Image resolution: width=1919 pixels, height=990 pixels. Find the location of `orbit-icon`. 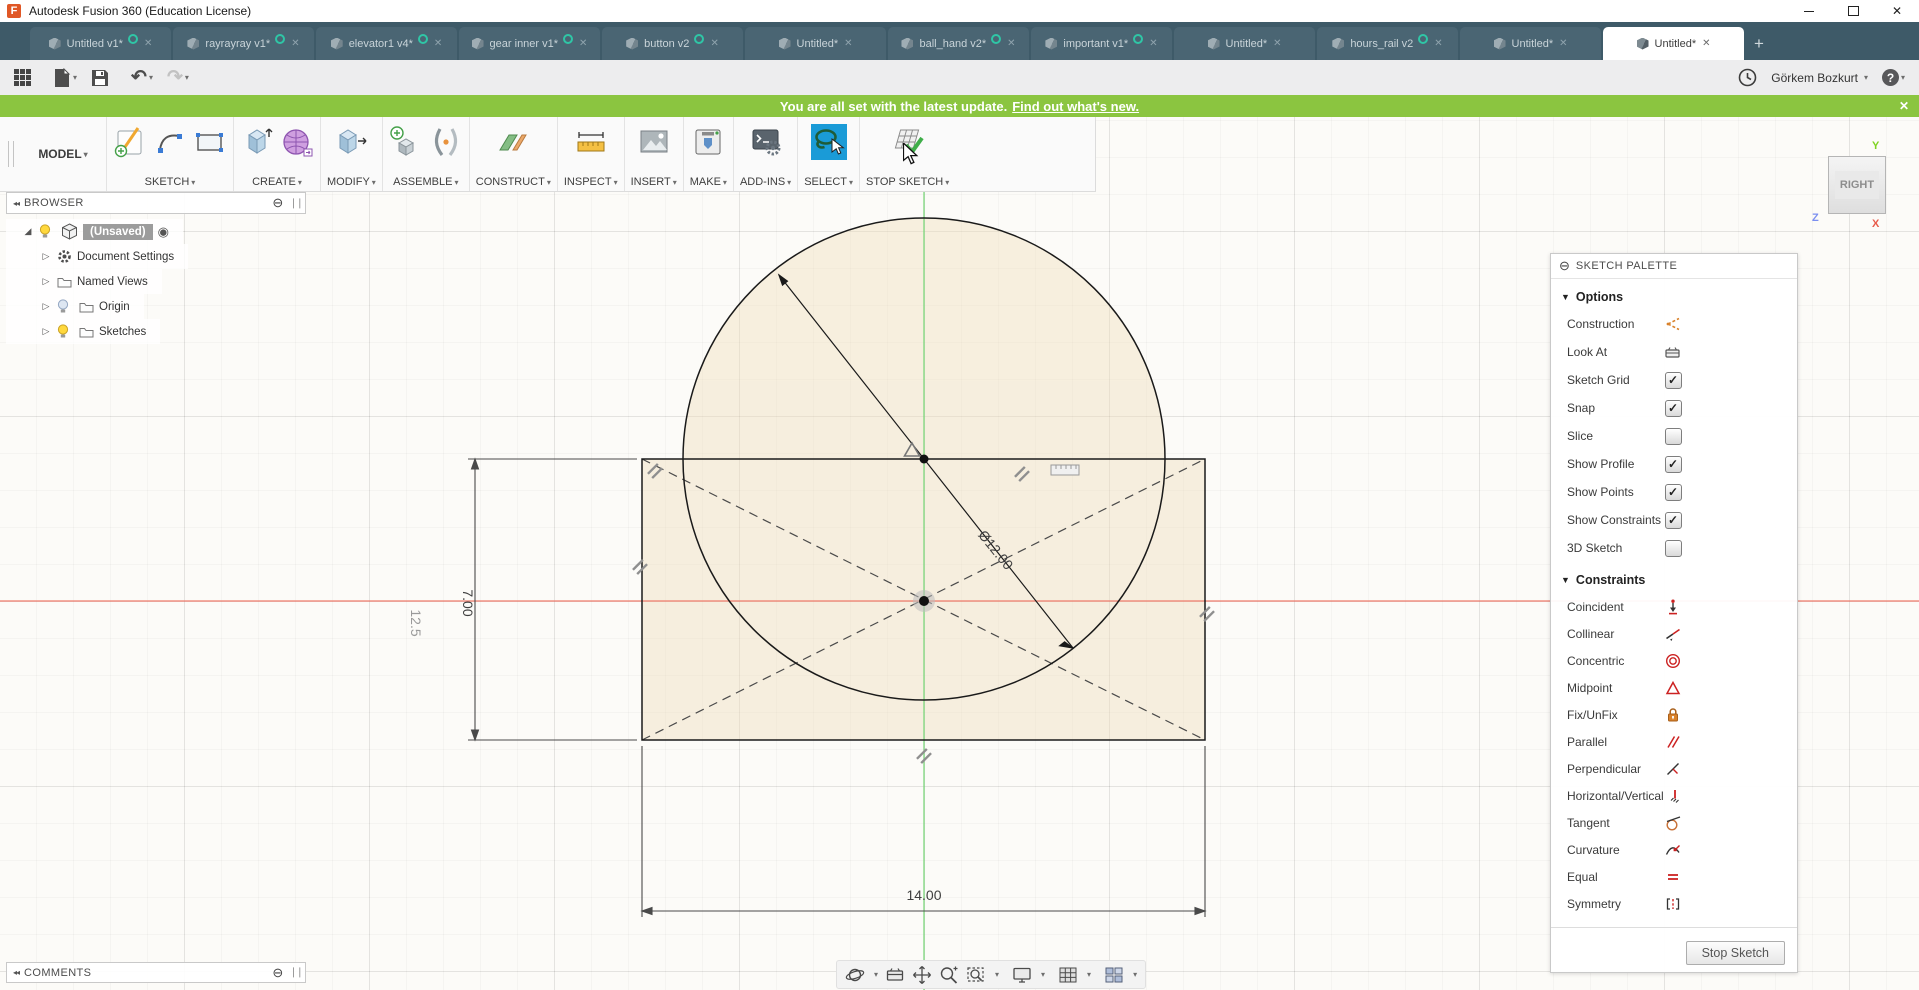

orbit-icon is located at coordinates (855, 975).